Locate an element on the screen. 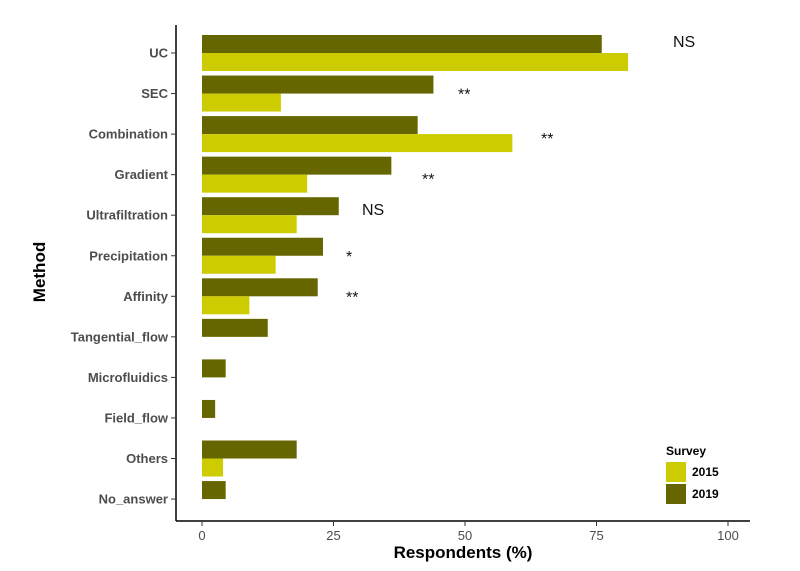 The image size is (800, 571). bar-2019-tangential_flow is located at coordinates (235, 327).